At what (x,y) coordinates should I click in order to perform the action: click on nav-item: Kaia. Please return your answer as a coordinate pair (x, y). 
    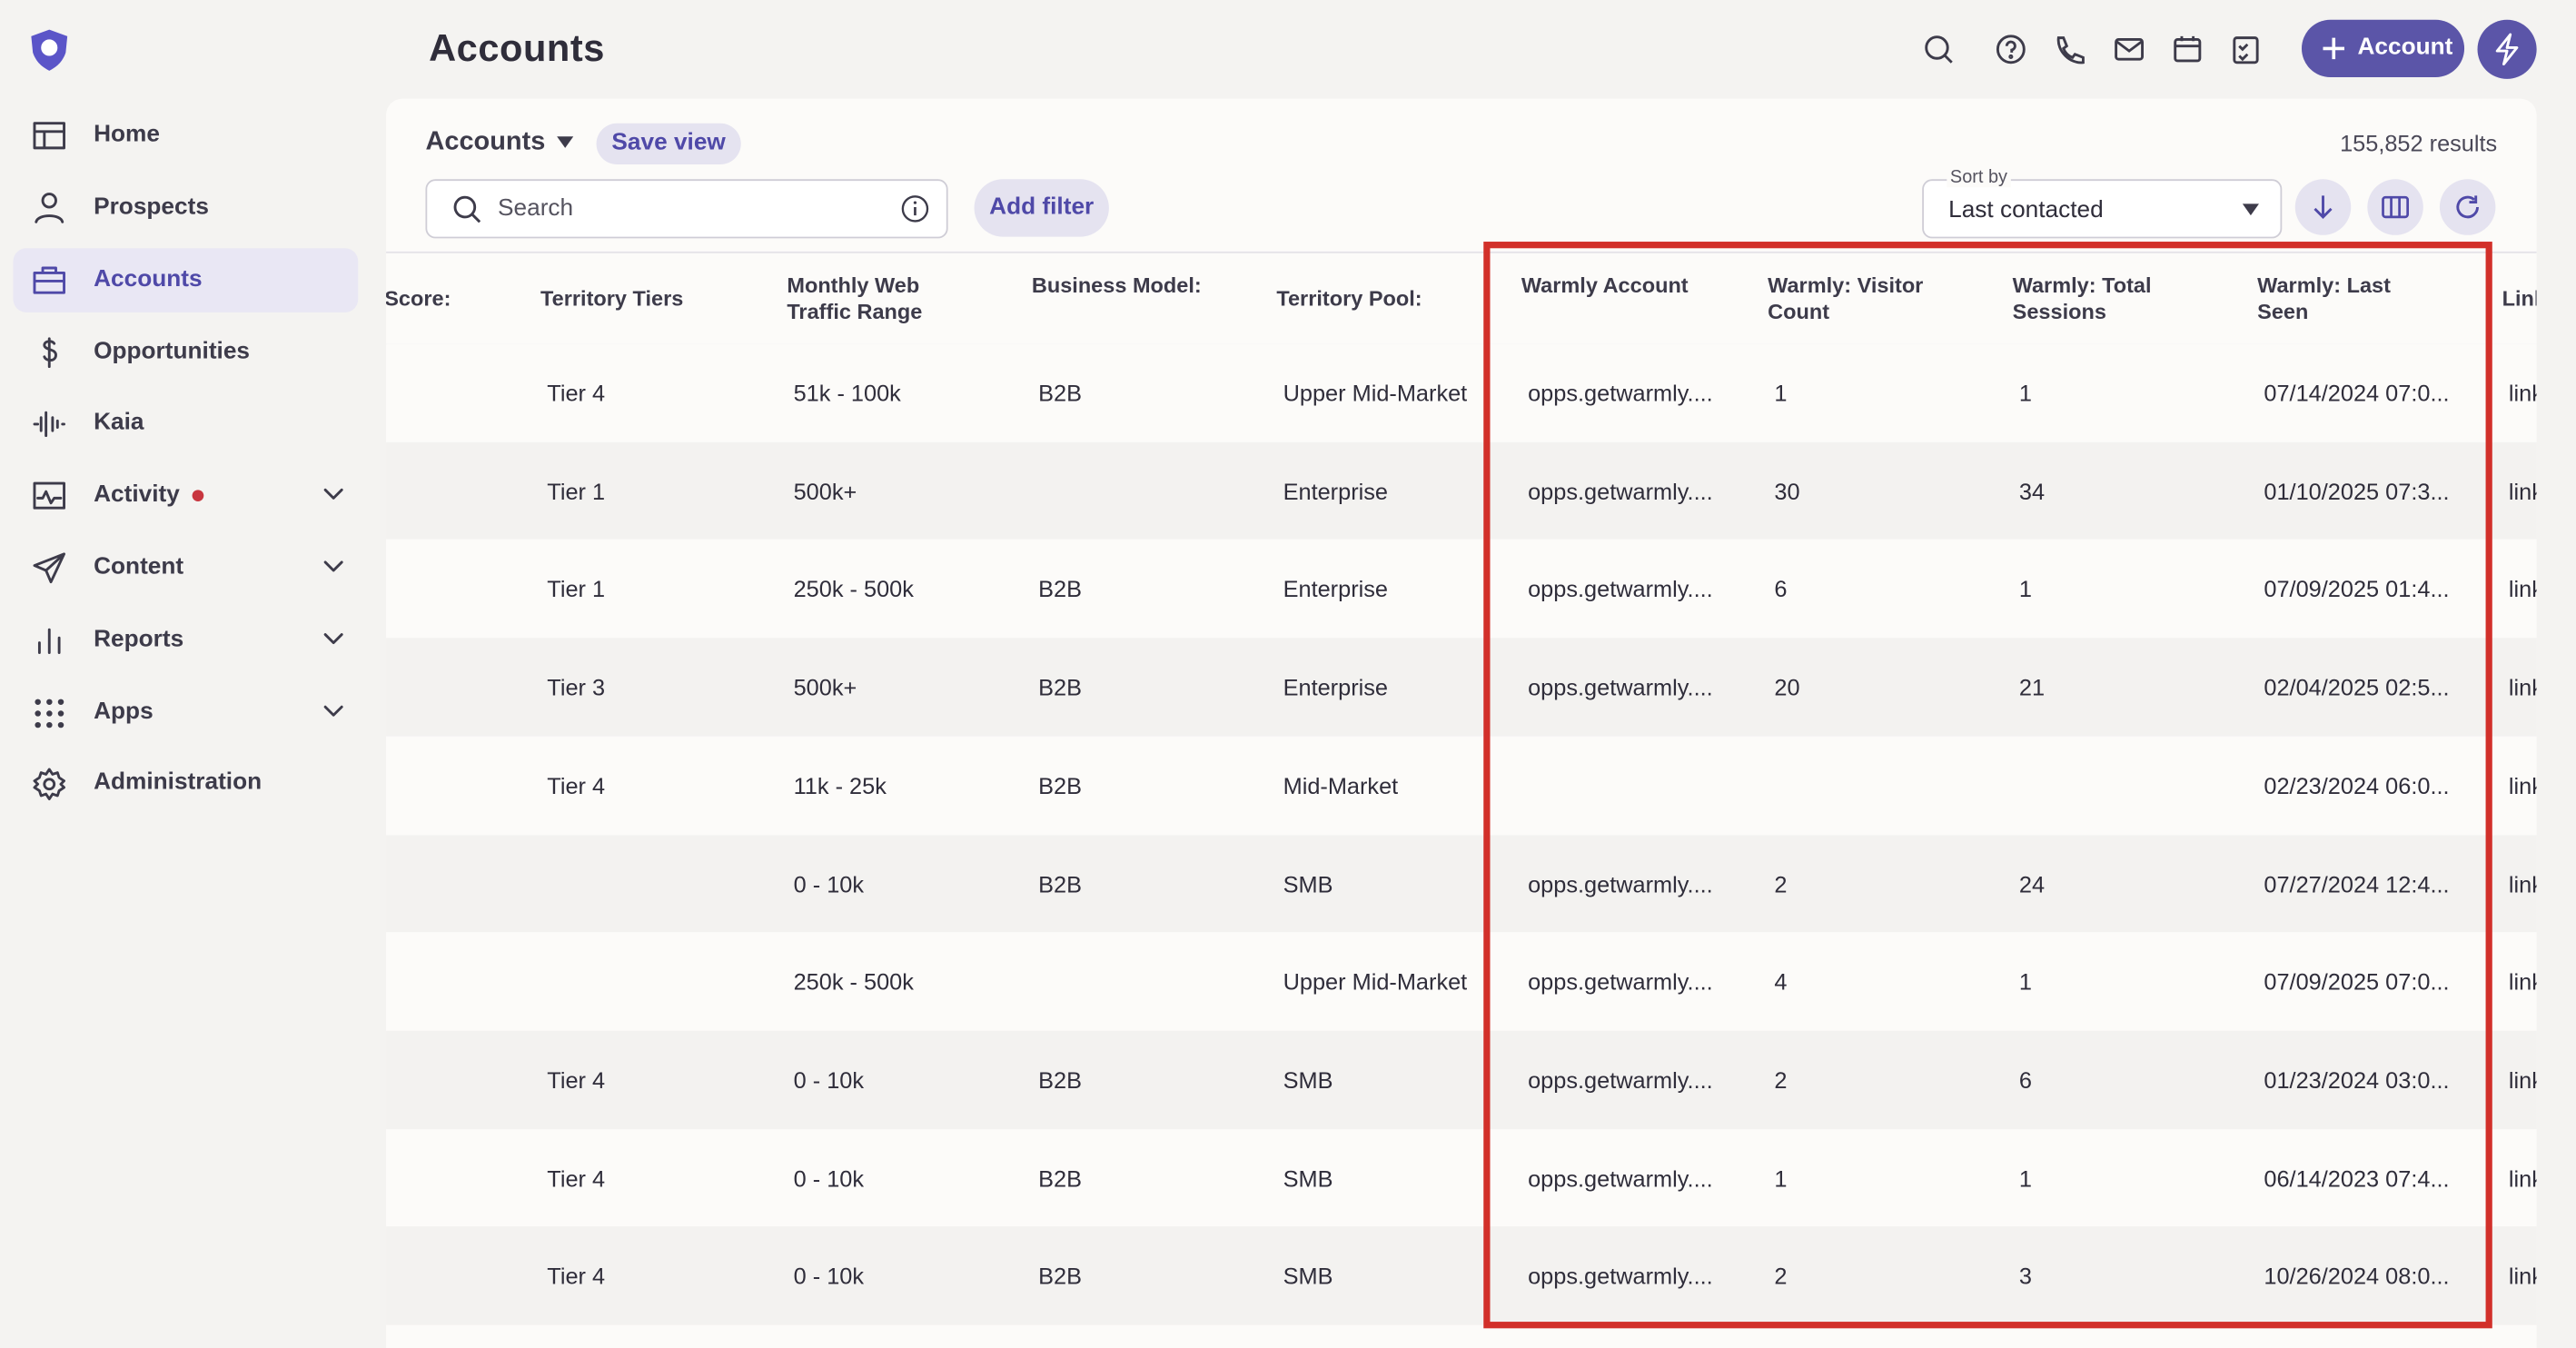
    Looking at the image, I should click on (185, 424).